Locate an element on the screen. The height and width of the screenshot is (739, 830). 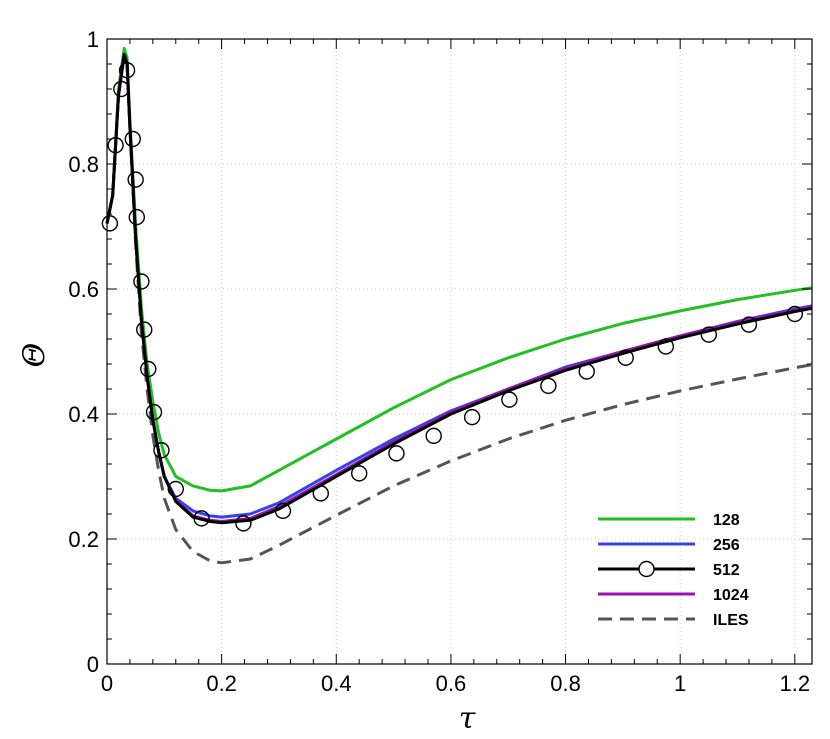
y-tick-label: 0.6 is located at coordinates (83, 289).